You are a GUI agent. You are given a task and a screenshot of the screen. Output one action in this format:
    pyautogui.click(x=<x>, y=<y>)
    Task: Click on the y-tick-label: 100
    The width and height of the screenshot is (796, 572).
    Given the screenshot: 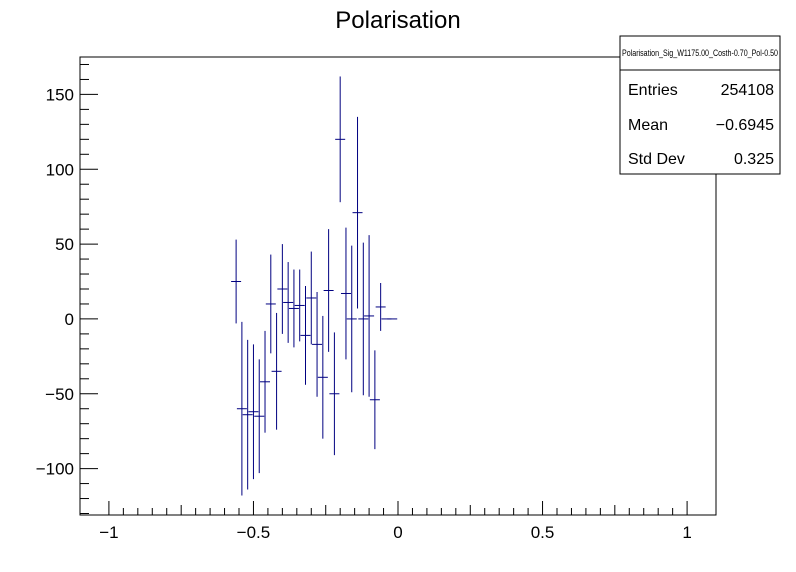 What is the action you would take?
    pyautogui.click(x=60, y=169)
    